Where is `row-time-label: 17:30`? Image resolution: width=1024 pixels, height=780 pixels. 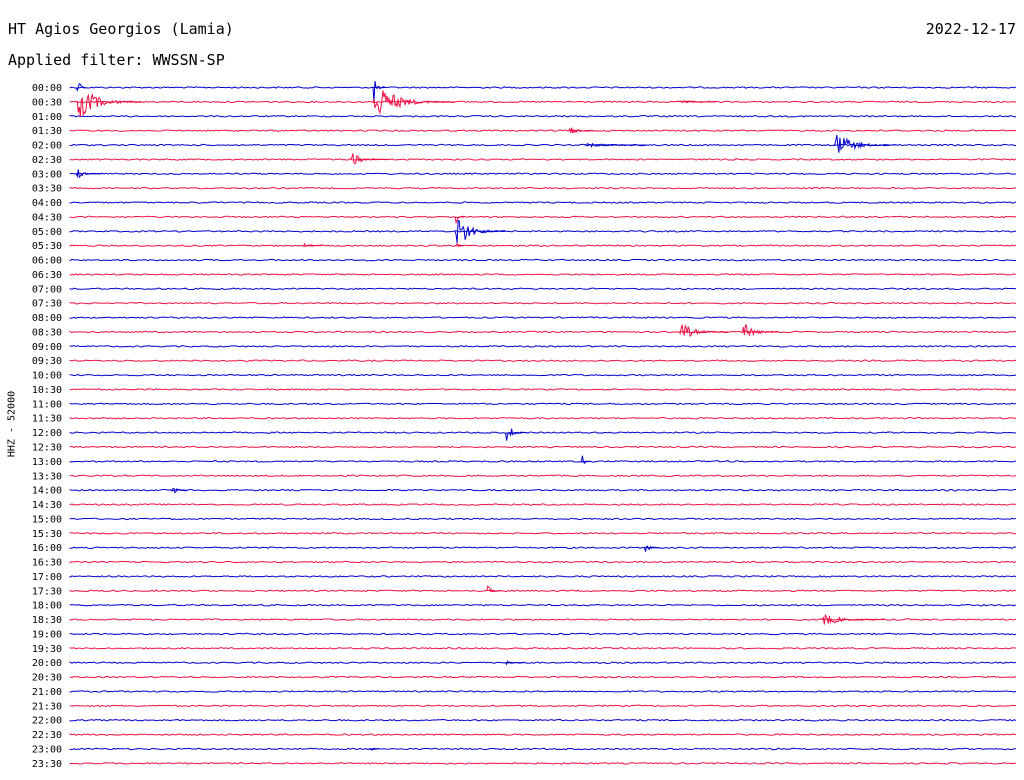
row-time-label: 17:30 is located at coordinates (47, 591).